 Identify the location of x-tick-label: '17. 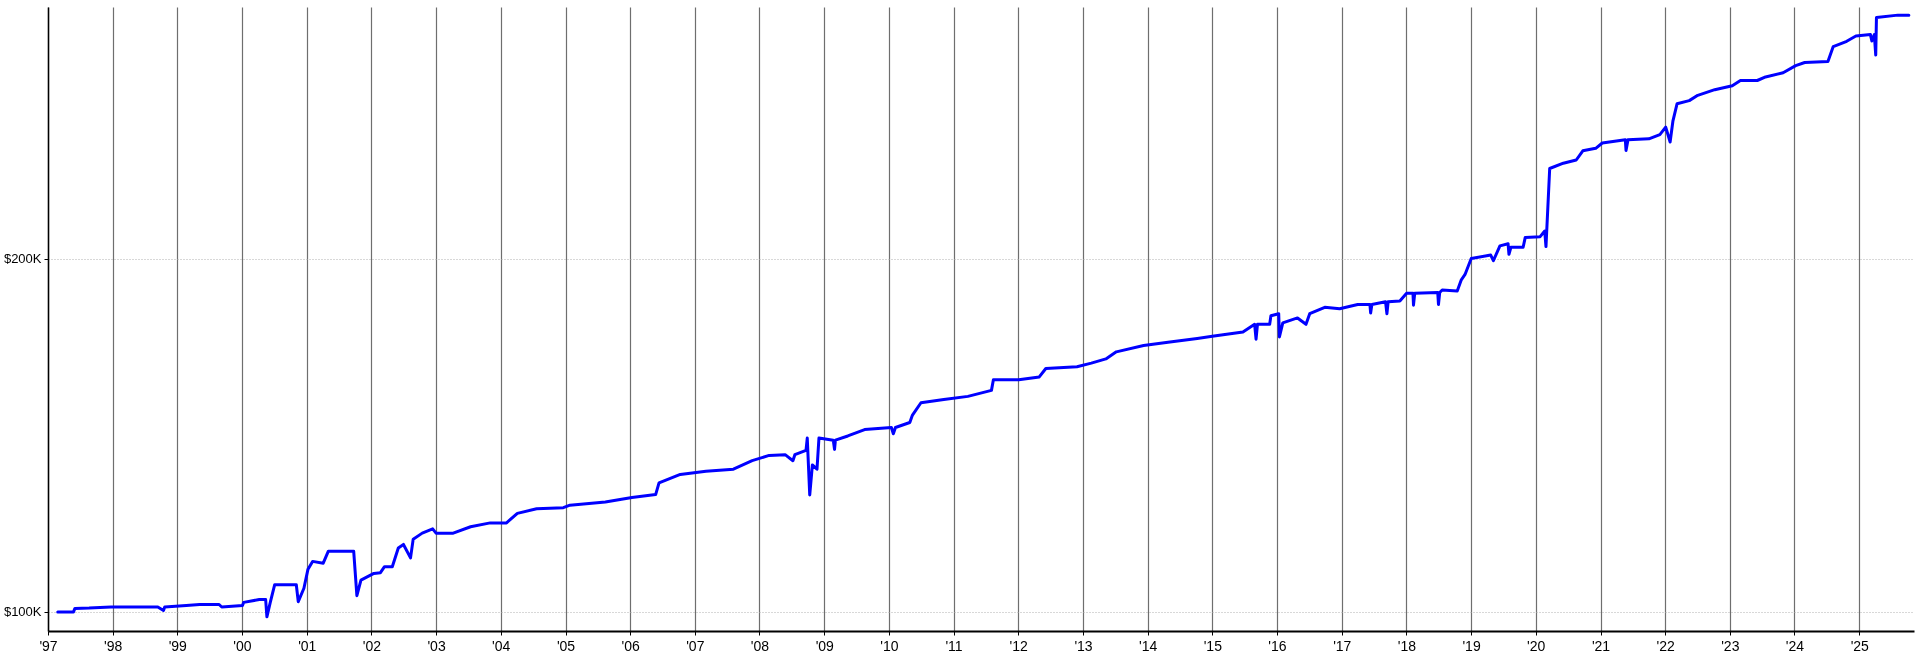
(1342, 645).